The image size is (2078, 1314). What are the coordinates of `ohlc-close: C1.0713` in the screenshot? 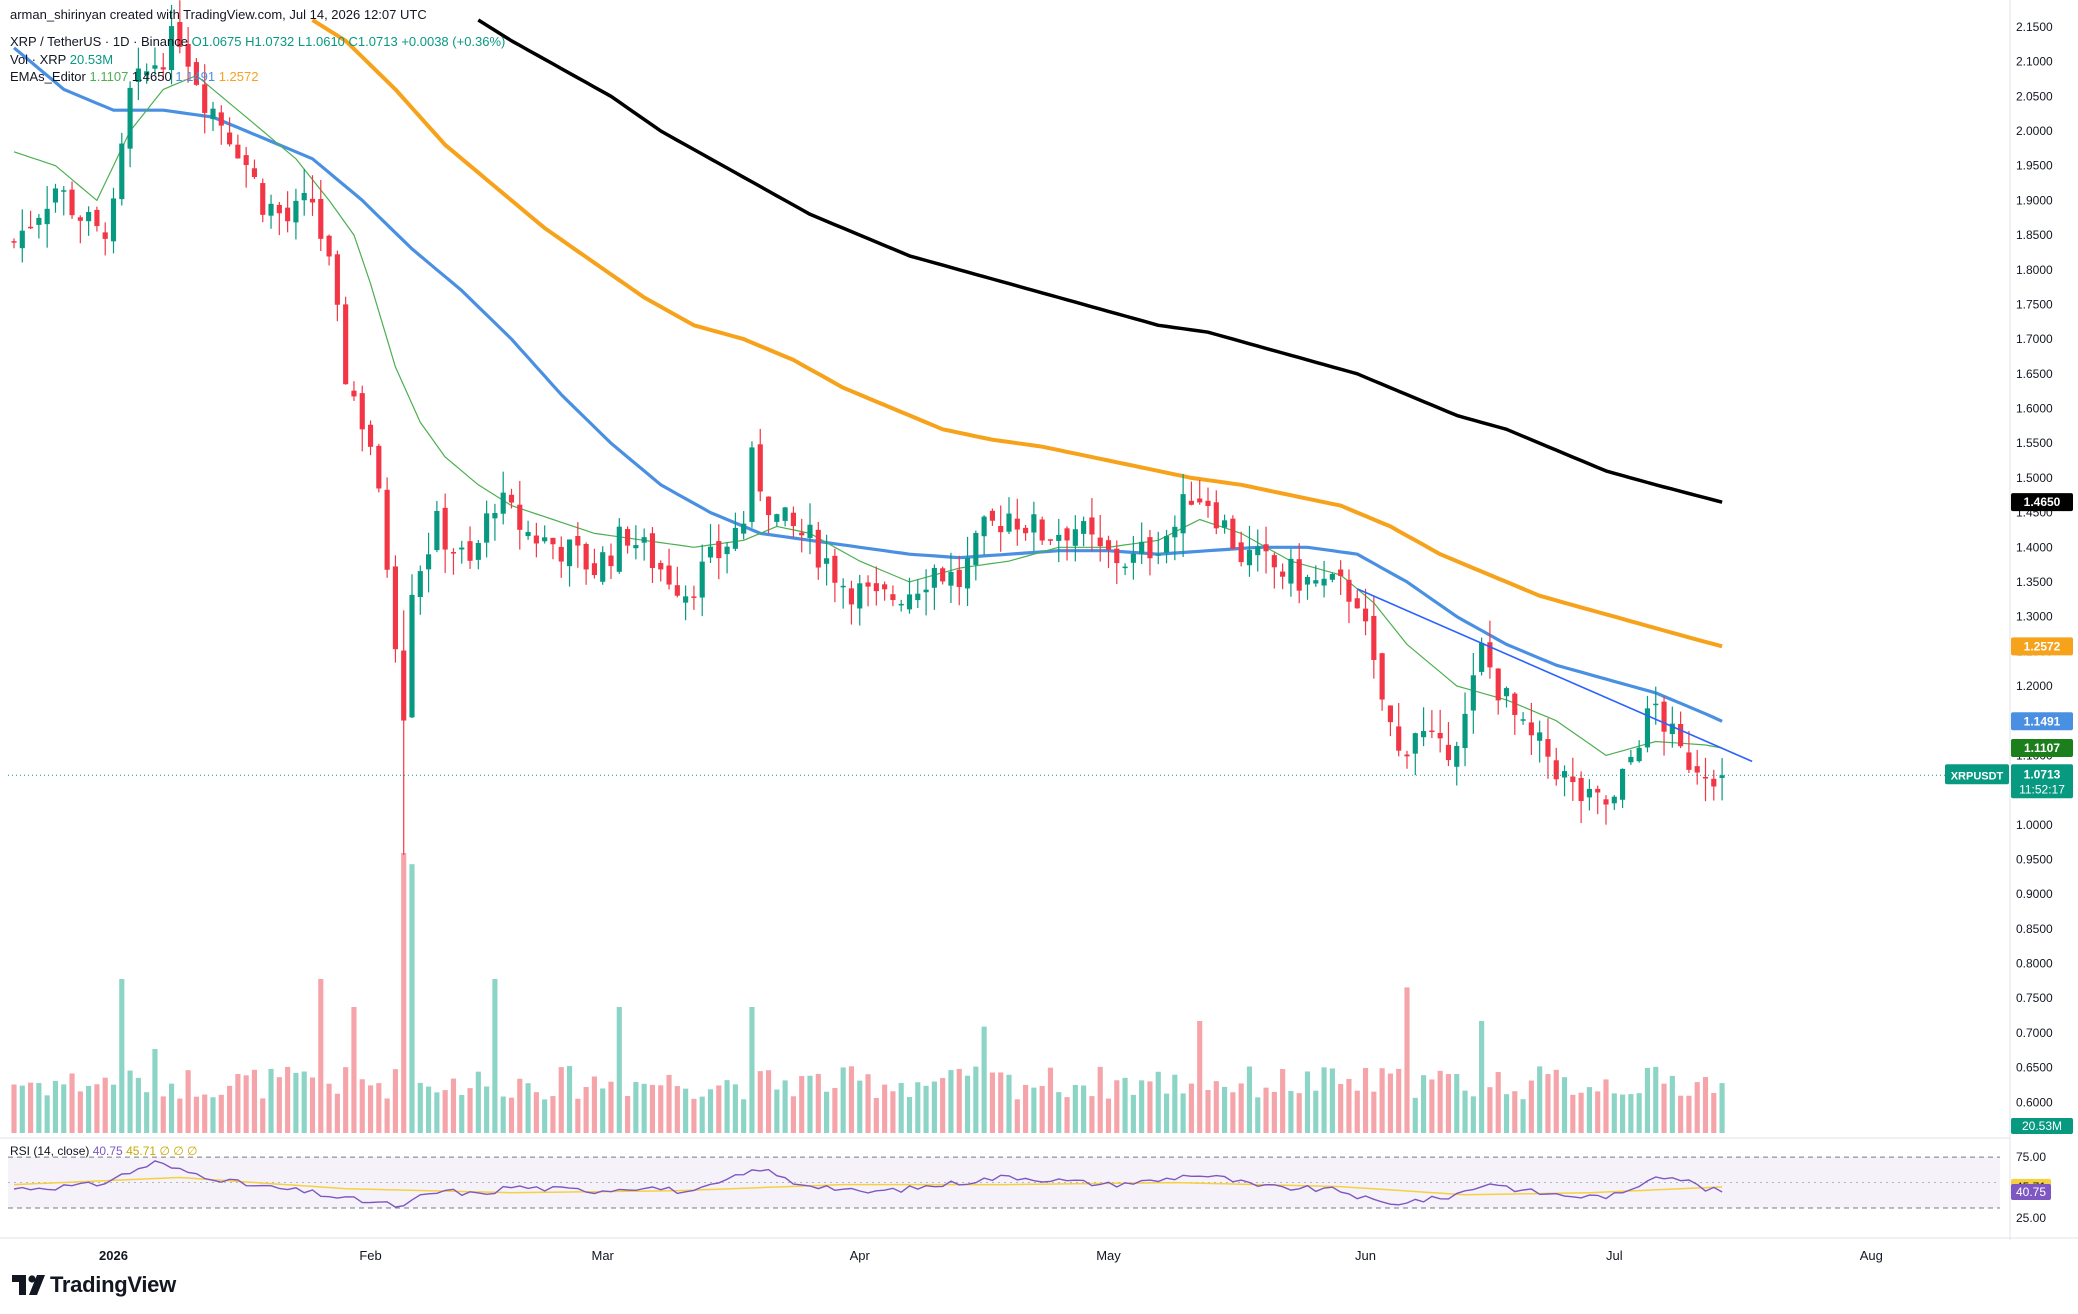 It's located at (373, 41).